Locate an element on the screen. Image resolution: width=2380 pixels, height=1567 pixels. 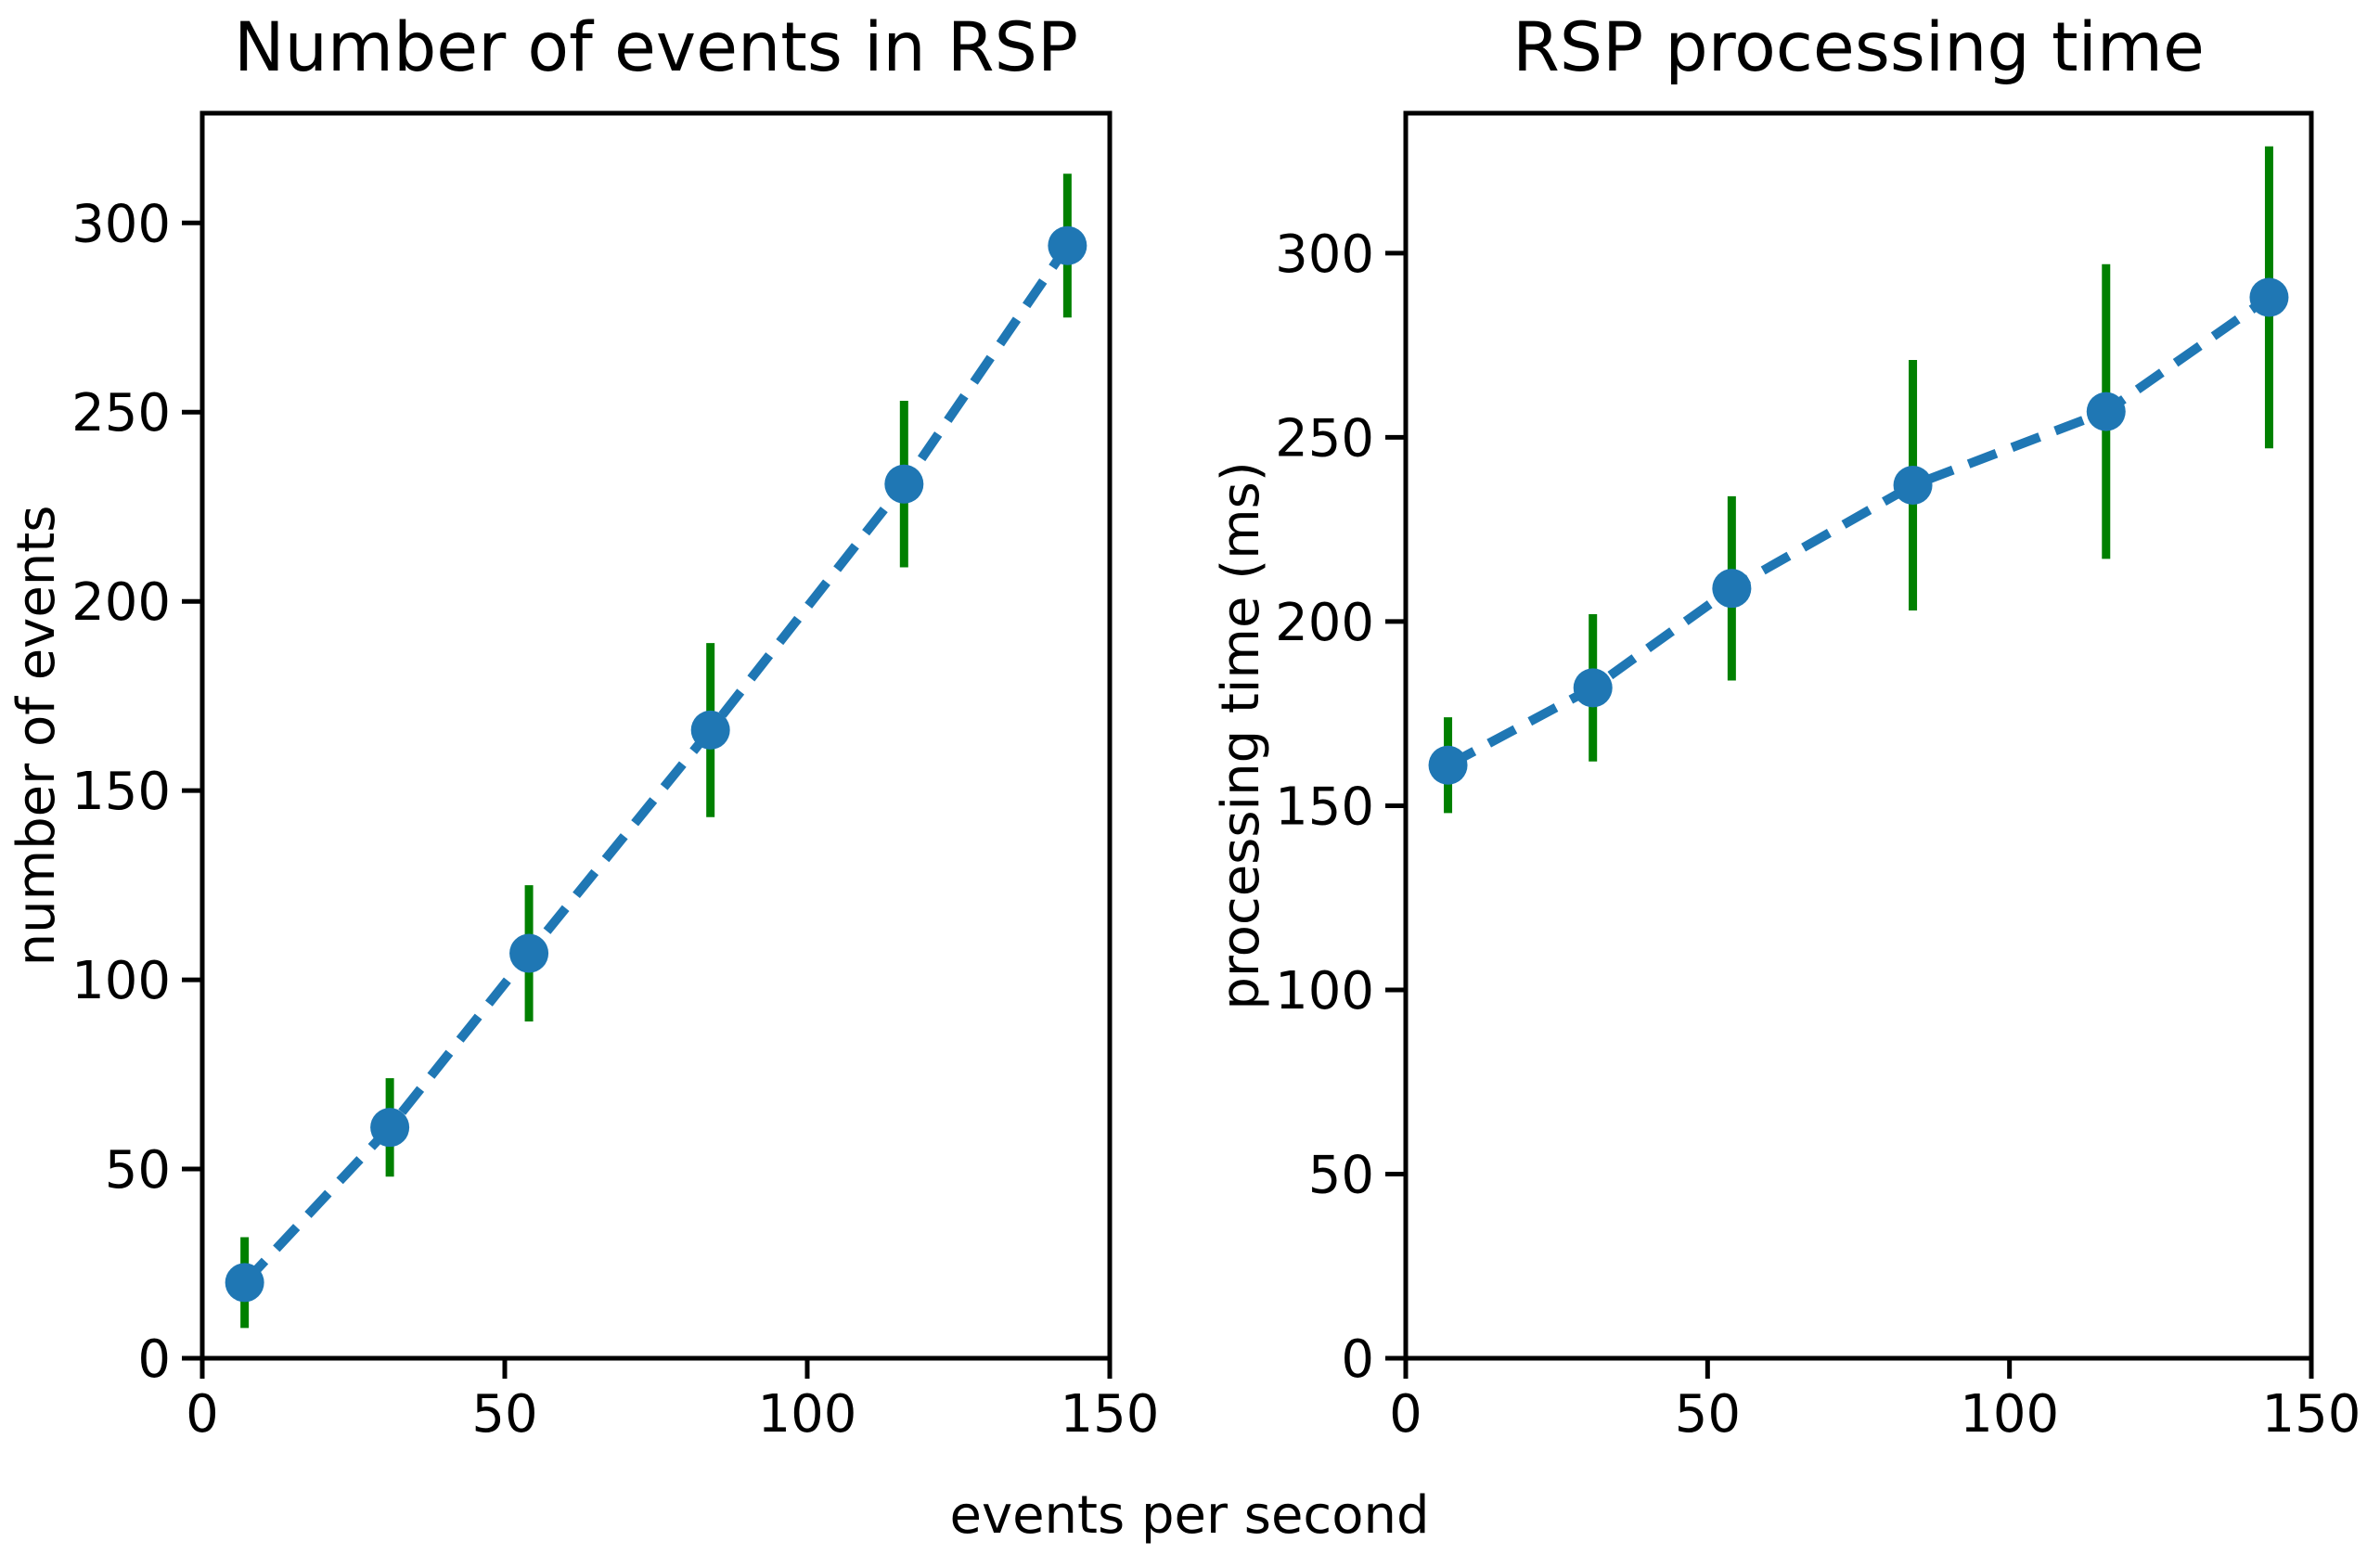
right-chart-title: RSP processing time is located at coordinates (1858, 47).